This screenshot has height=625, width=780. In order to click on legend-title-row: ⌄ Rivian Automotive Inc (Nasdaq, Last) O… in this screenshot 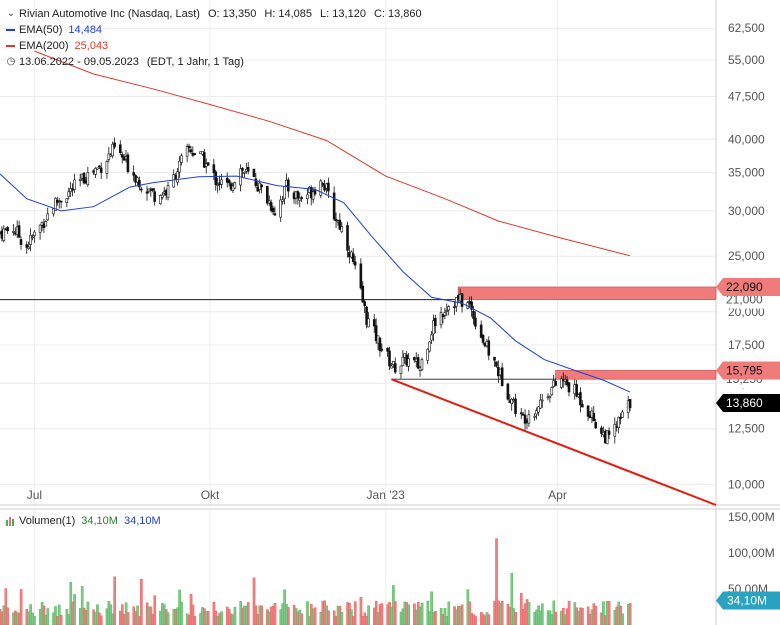, I will do `click(214, 14)`.